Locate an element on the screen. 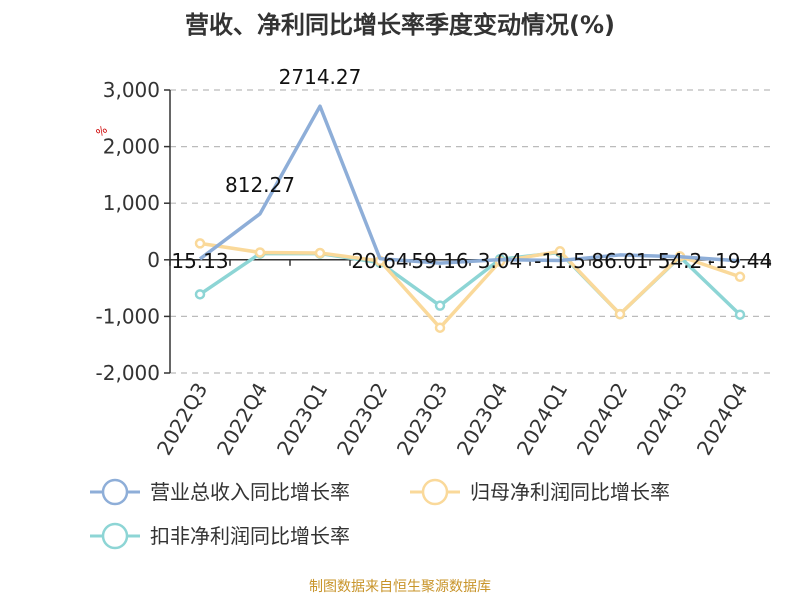  data-label: 59.16 is located at coordinates (439, 261).